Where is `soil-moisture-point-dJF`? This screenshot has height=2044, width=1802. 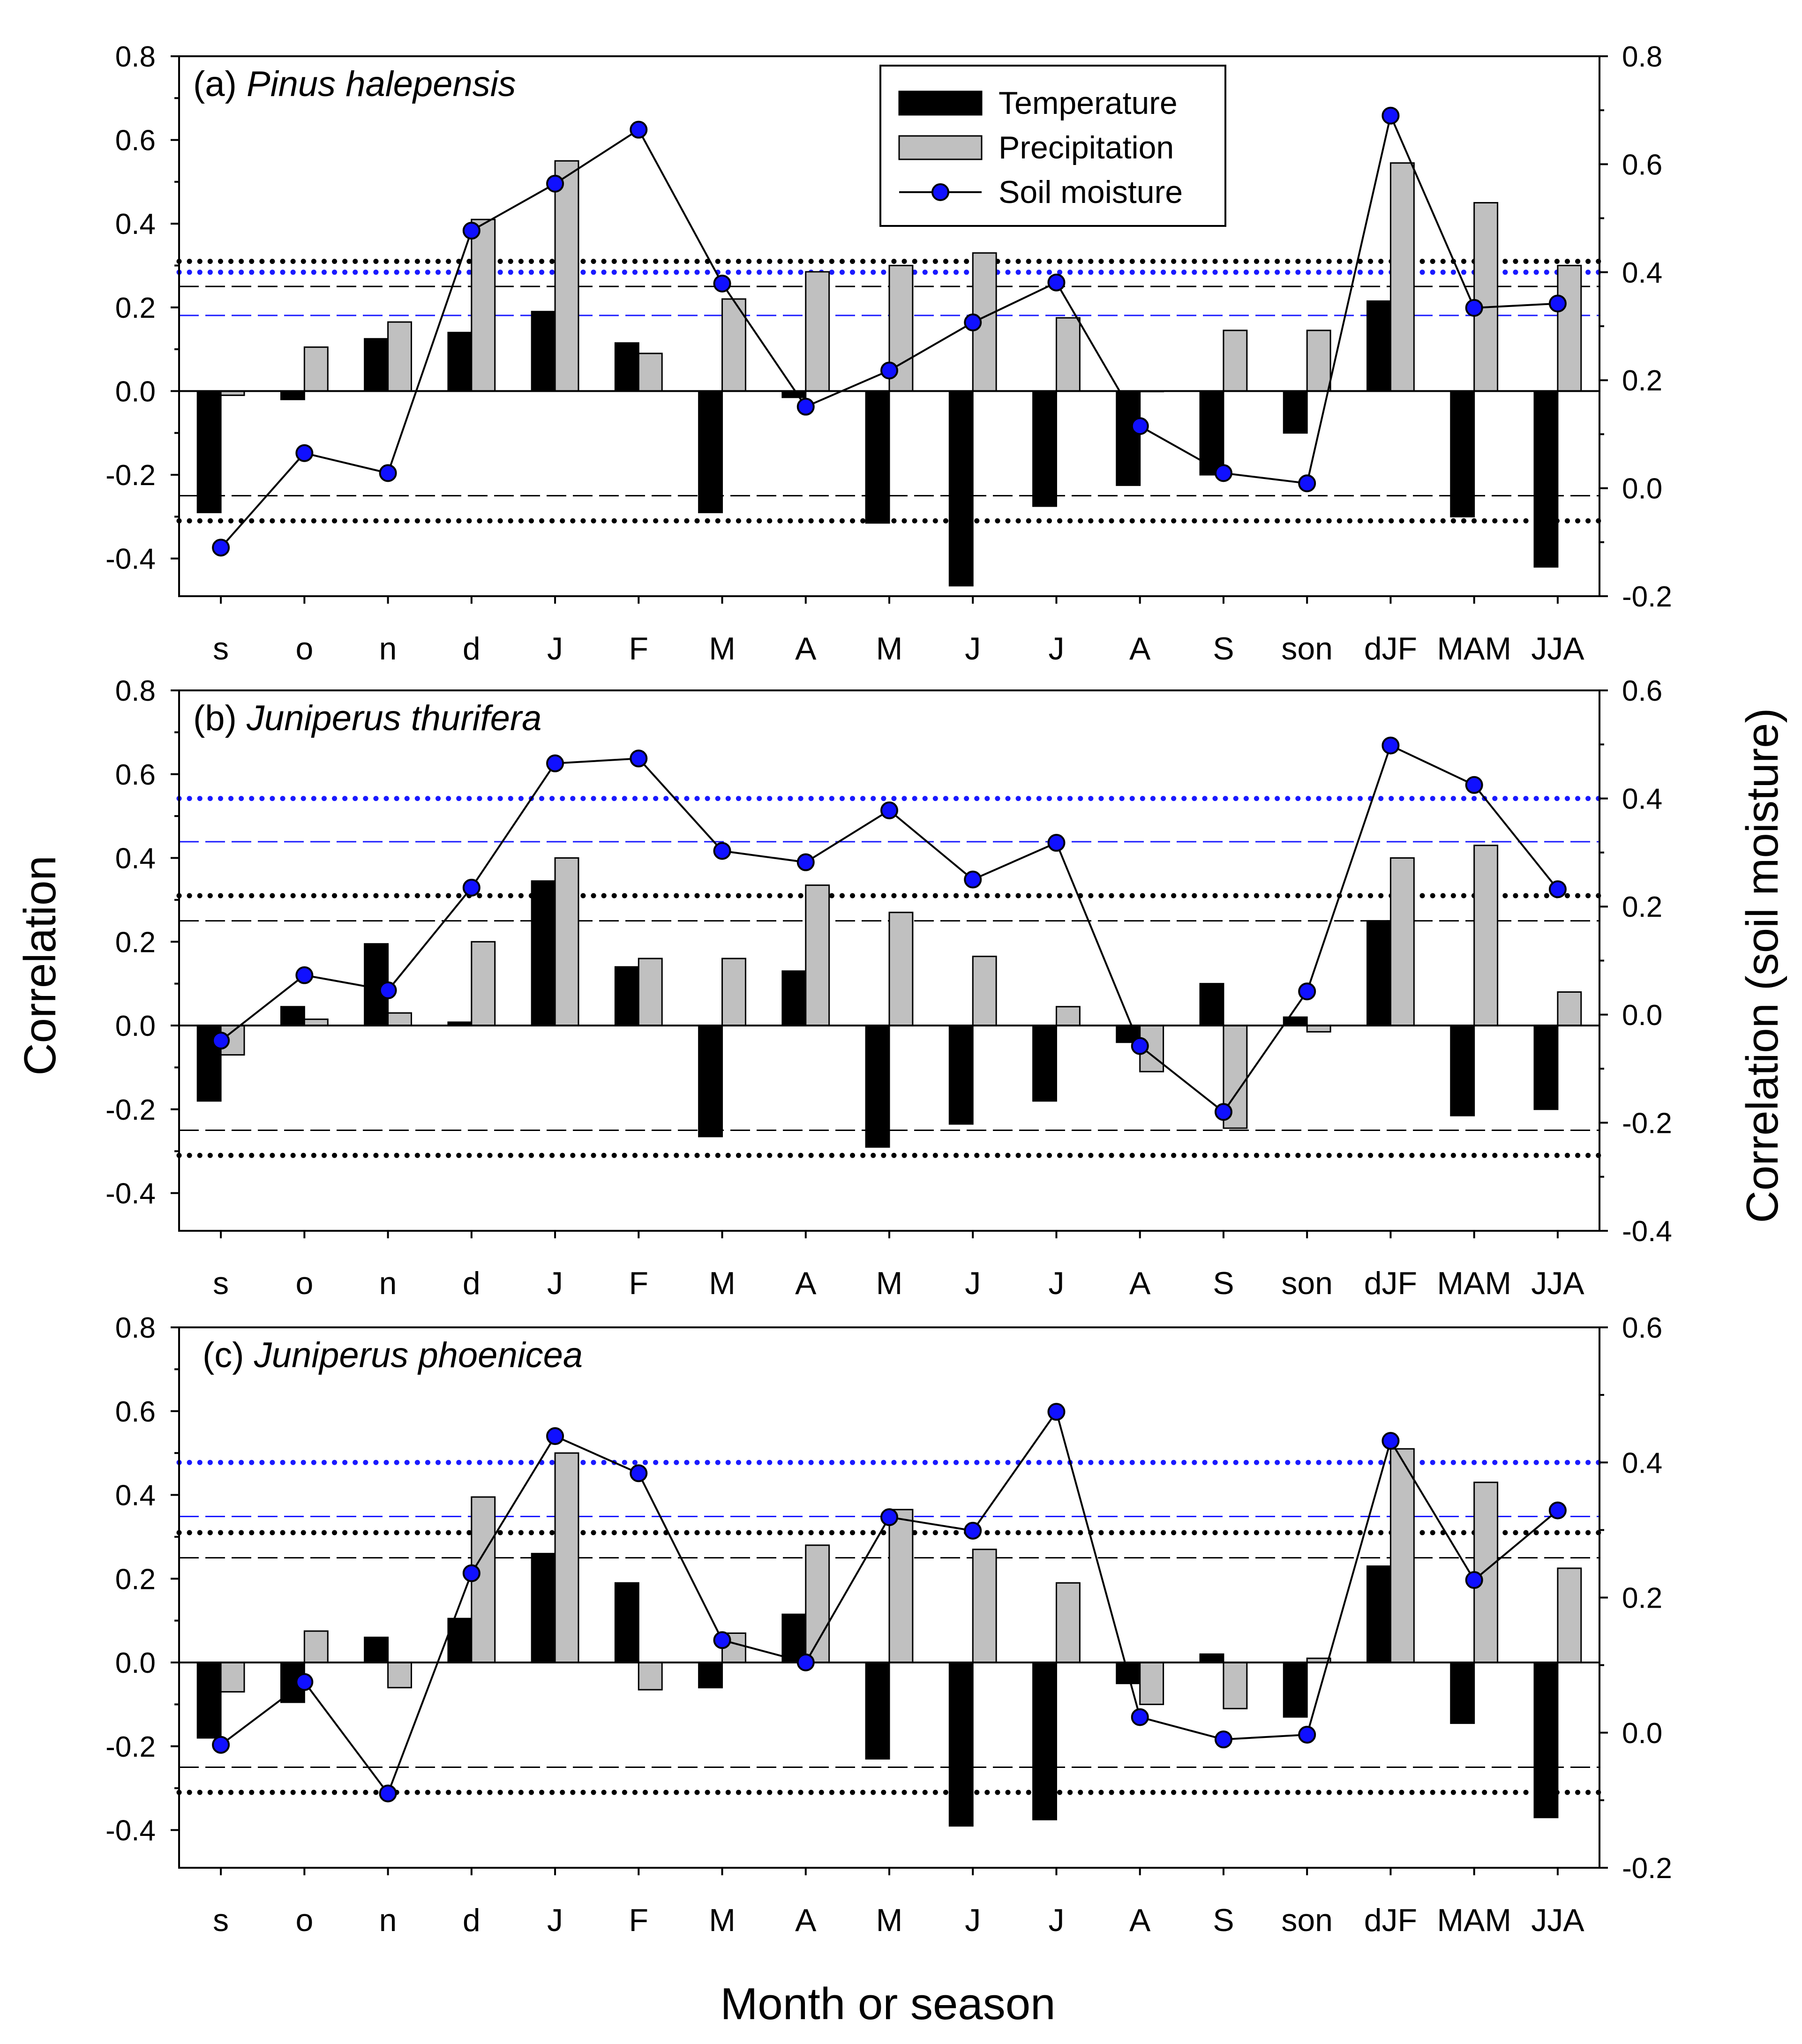
soil-moisture-point-dJF is located at coordinates (1391, 746).